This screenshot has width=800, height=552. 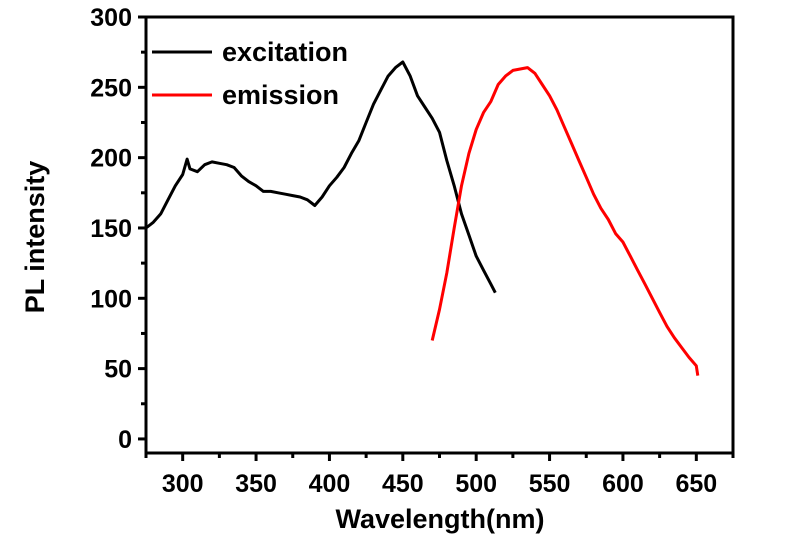 What do you see at coordinates (696, 484) in the screenshot?
I see `x-tick-label: 650` at bounding box center [696, 484].